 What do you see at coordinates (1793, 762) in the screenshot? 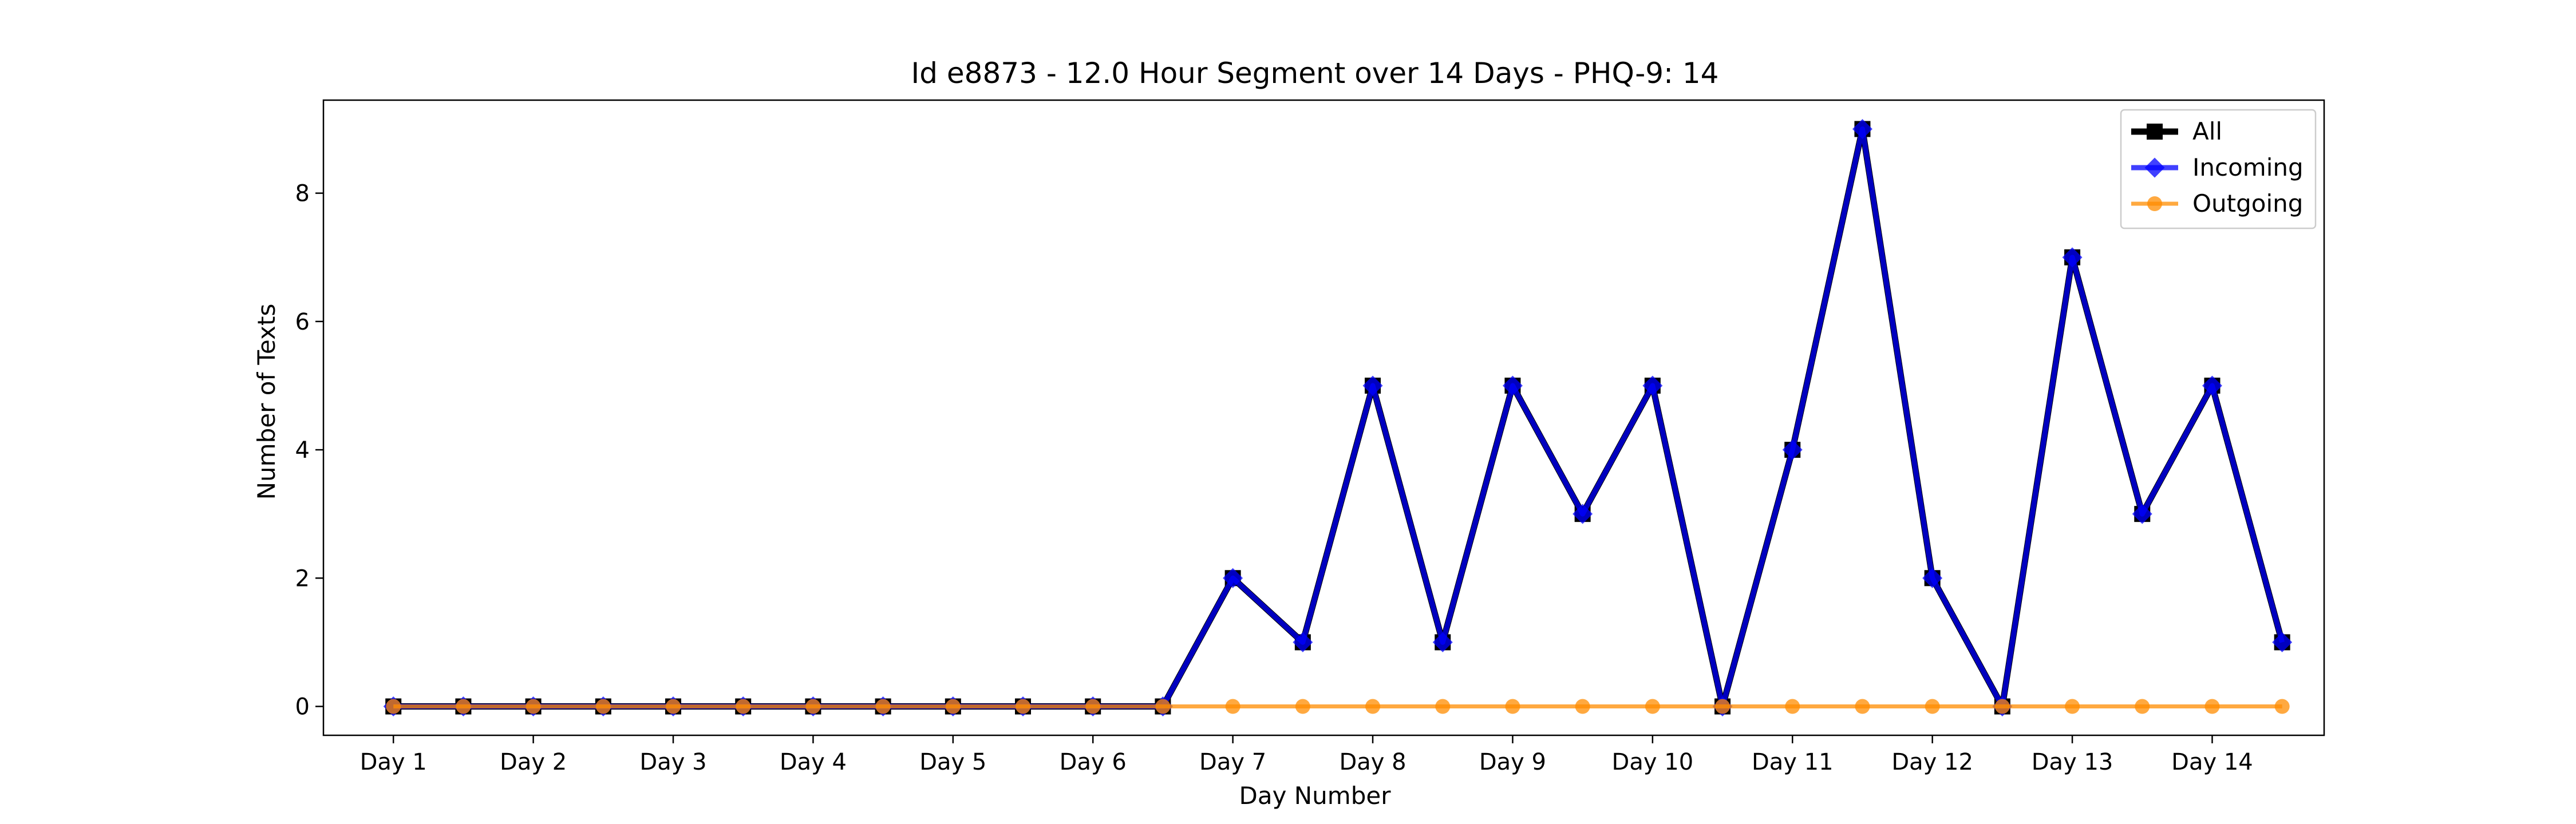
I see `x-tick-label: Day 11` at bounding box center [1793, 762].